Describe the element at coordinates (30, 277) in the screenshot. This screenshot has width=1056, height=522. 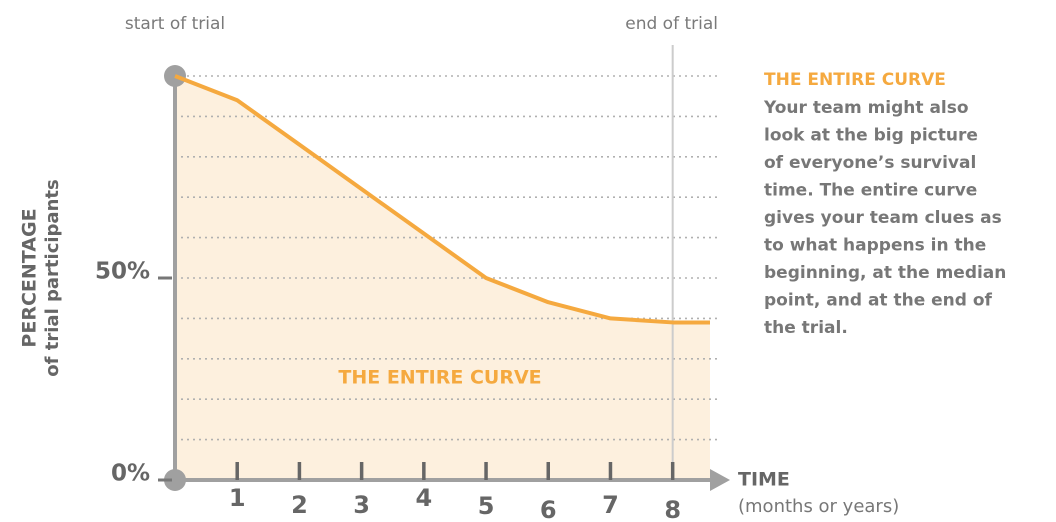
I see `y-label: PERCENTAGE` at that location.